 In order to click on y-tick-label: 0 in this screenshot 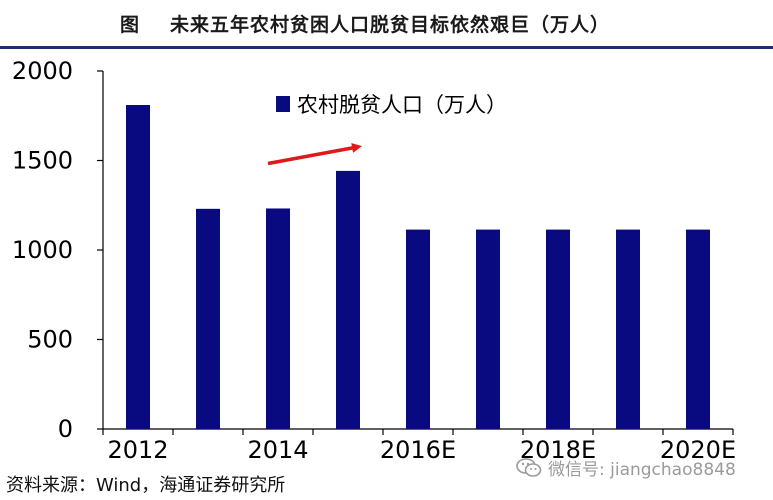, I will do `click(65, 429)`.